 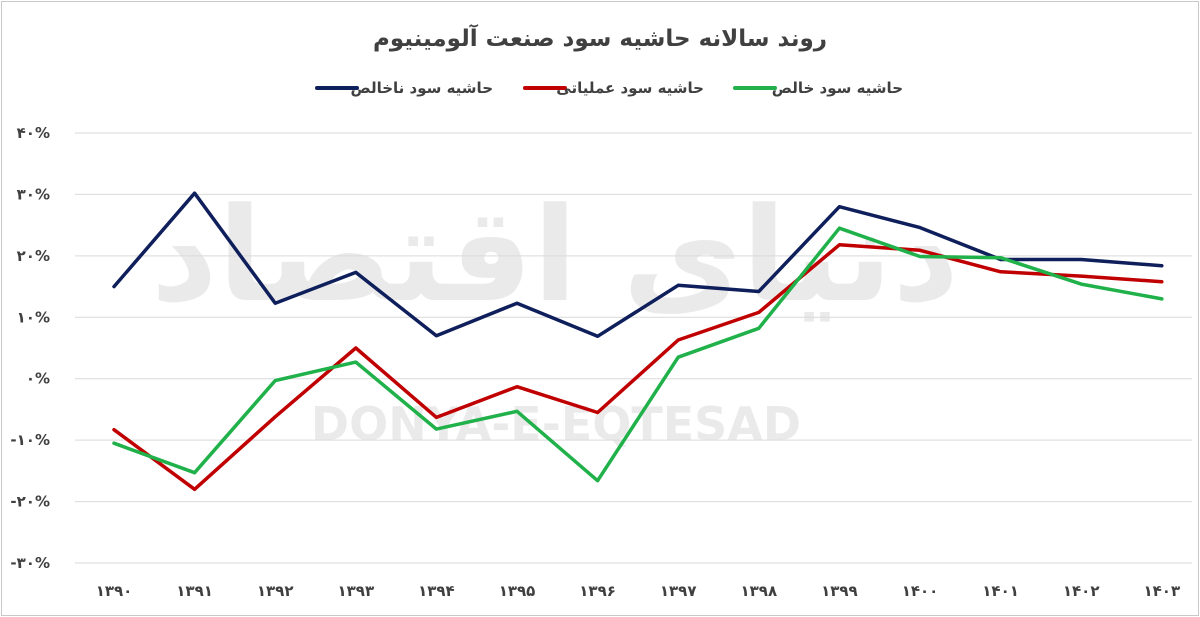 I want to click on y-tick-label: -۱۰%, so click(x=30, y=440).